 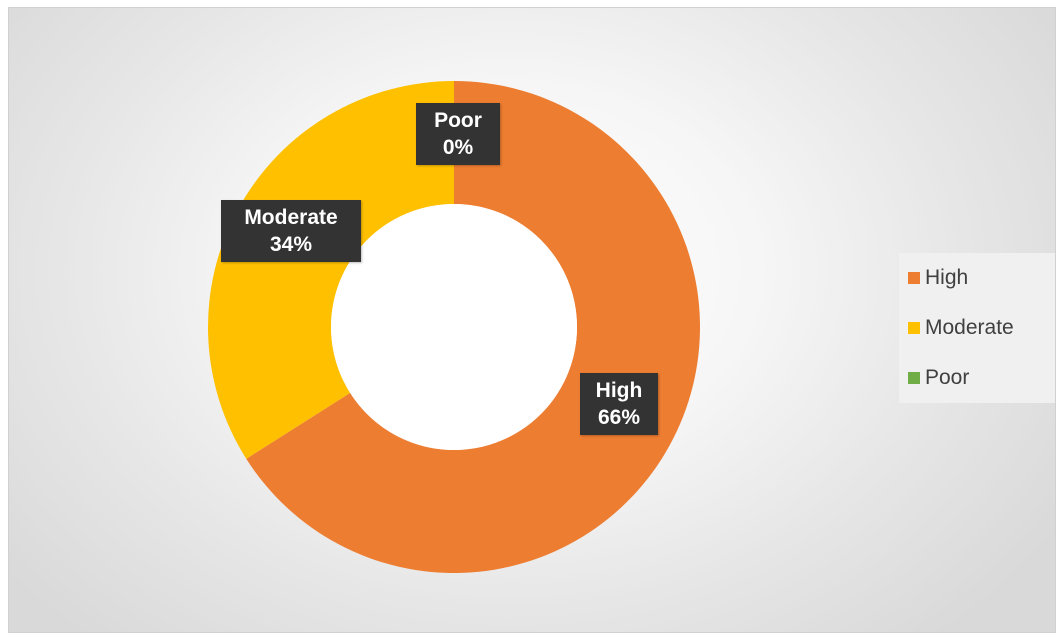 I want to click on data-label-poor-value: 0%, so click(x=458, y=147).